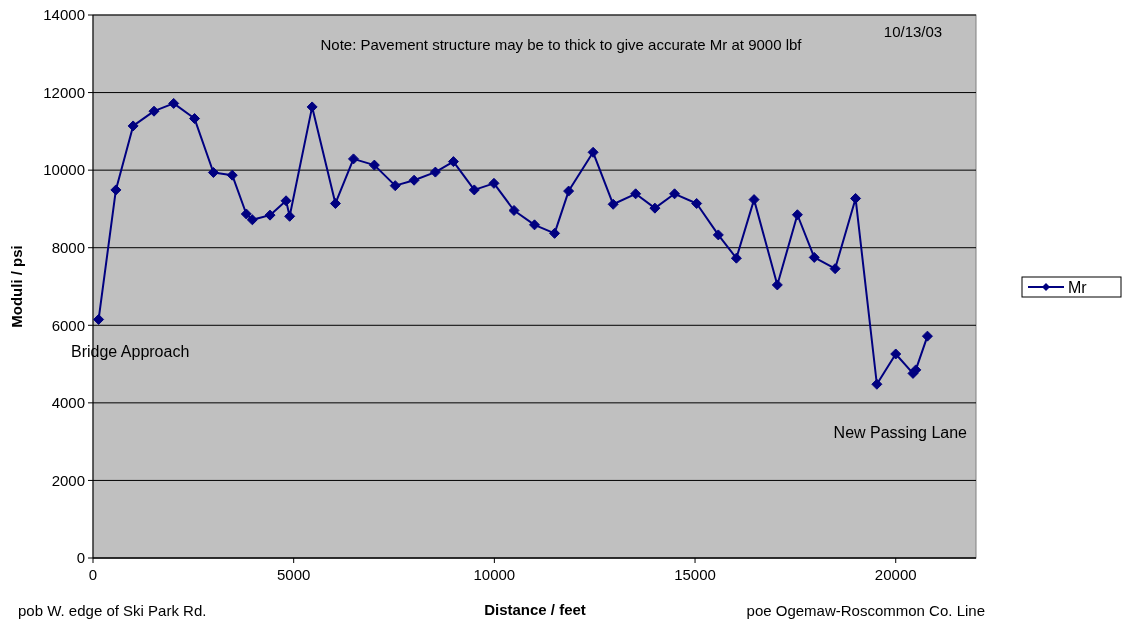 The height and width of the screenshot is (622, 1125). Describe the element at coordinates (93, 574) in the screenshot. I see `x-tick-label: 0` at that location.